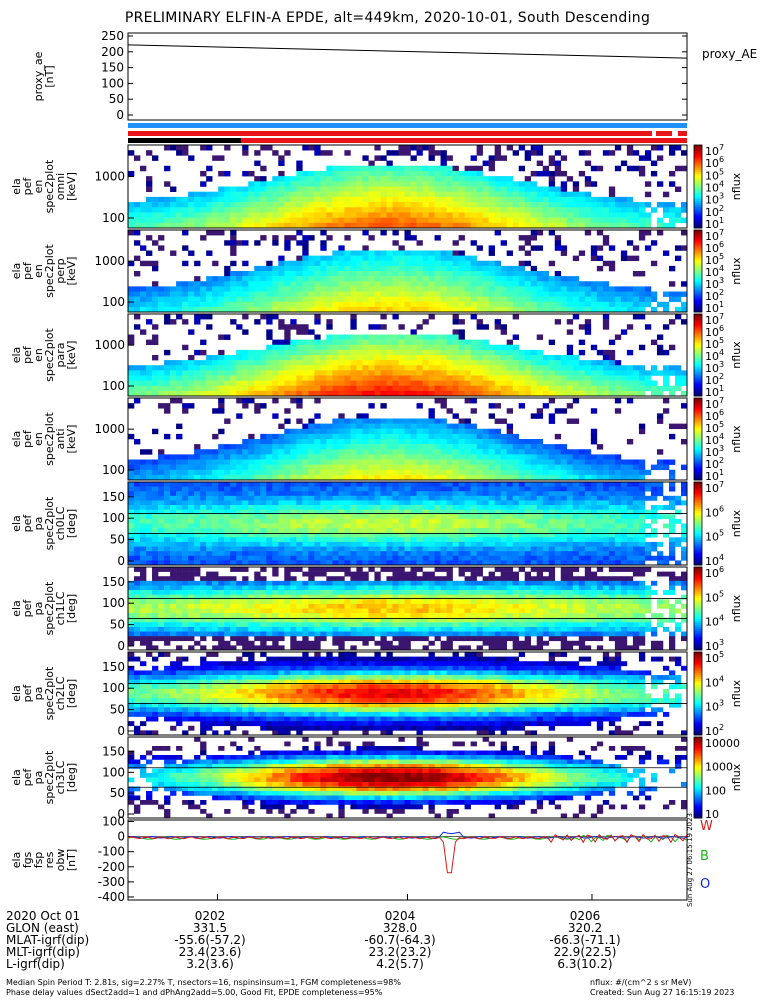  Describe the element at coordinates (698, 251) in the screenshot. I see `spec_en_2-colorbar-step` at that location.